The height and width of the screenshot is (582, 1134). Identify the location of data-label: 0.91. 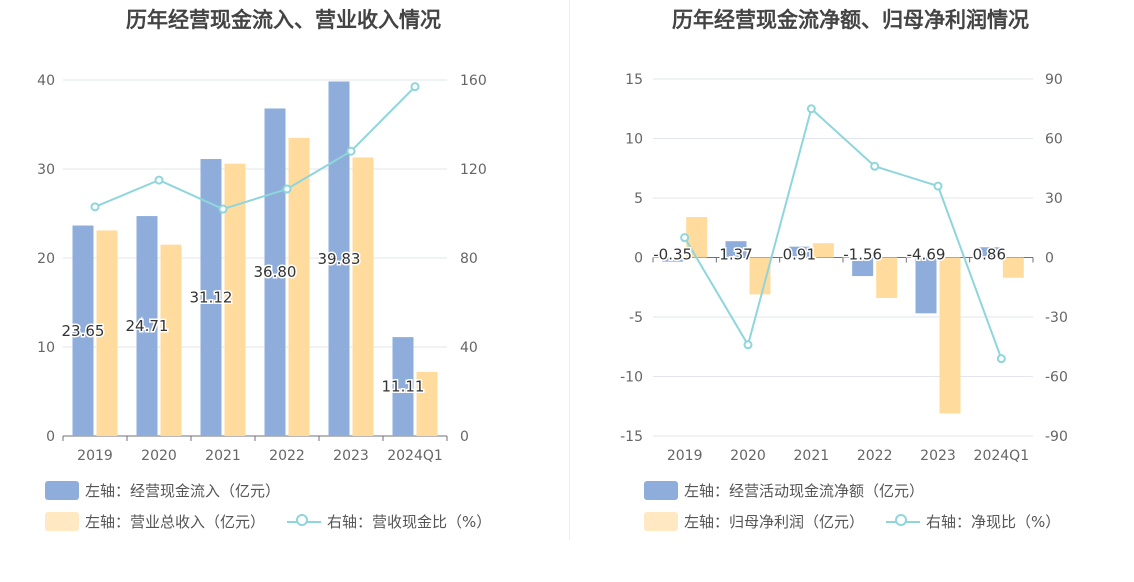
(799, 255).